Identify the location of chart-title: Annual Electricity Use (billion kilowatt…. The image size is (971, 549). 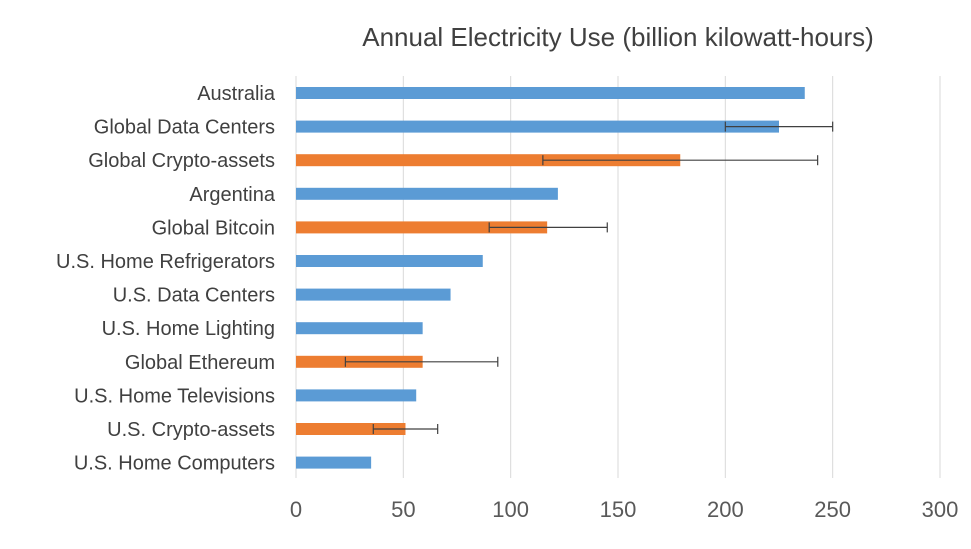
(618, 37).